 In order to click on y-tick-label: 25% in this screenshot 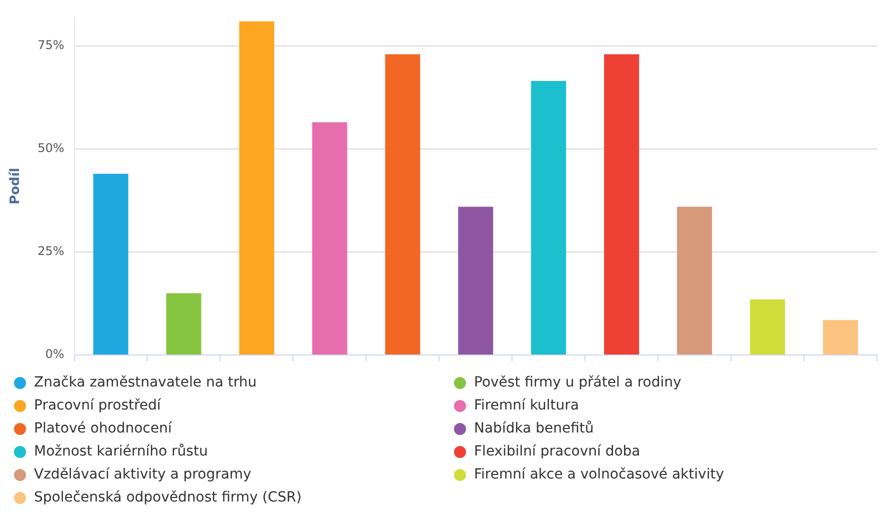, I will do `click(51, 251)`.